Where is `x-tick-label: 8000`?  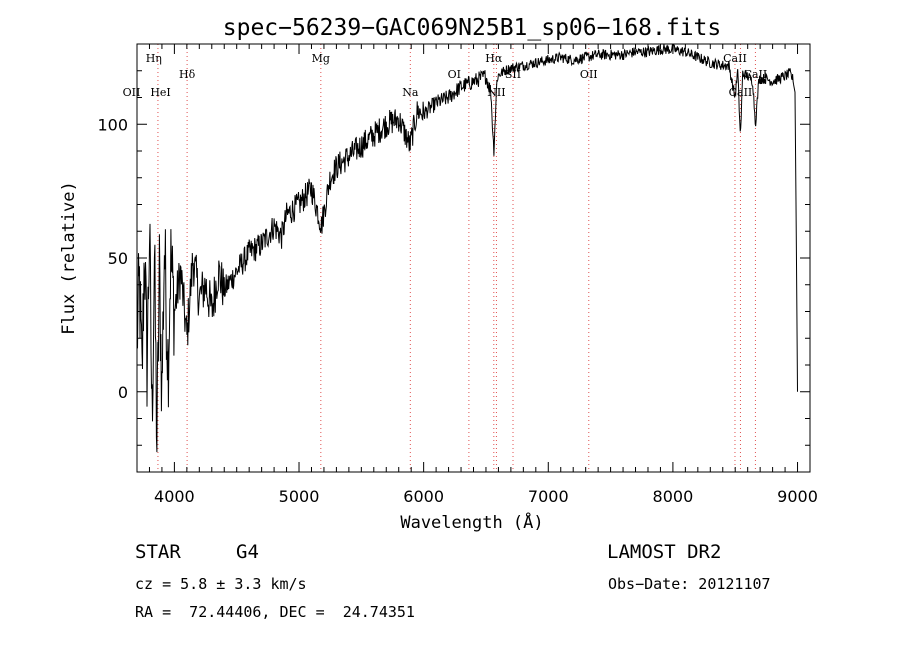
x-tick-label: 8000 is located at coordinates (673, 496).